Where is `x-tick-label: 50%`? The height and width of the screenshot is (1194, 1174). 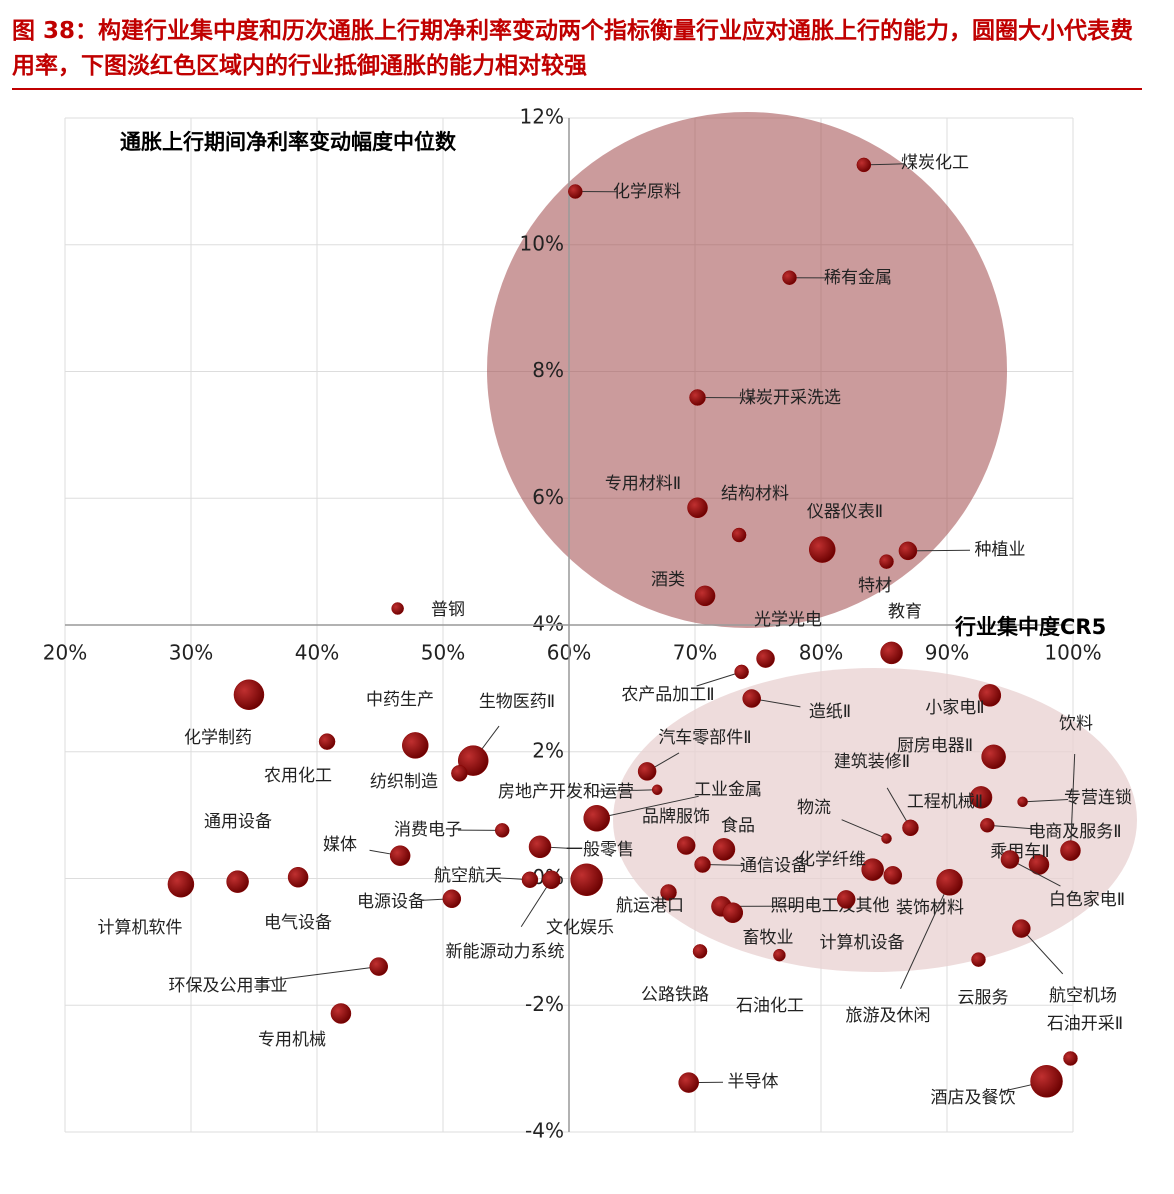 x-tick-label: 50% is located at coordinates (443, 653).